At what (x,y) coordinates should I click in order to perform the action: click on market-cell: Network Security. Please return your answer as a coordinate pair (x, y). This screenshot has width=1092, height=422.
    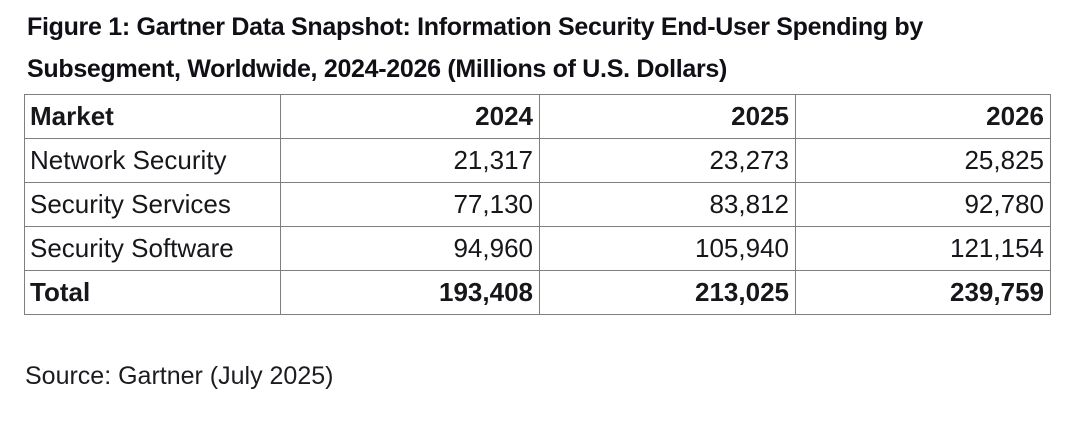
    Looking at the image, I should click on (152, 160).